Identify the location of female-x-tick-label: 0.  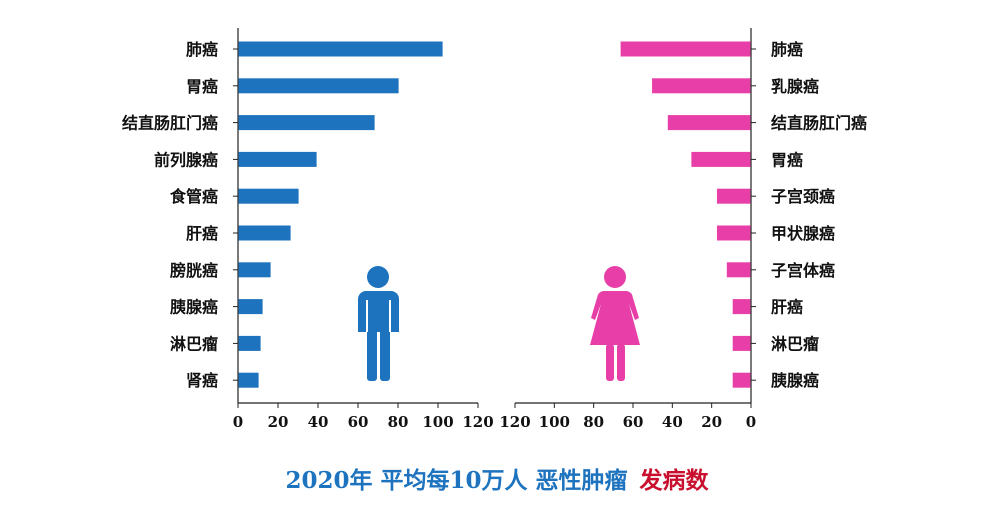
(751, 422).